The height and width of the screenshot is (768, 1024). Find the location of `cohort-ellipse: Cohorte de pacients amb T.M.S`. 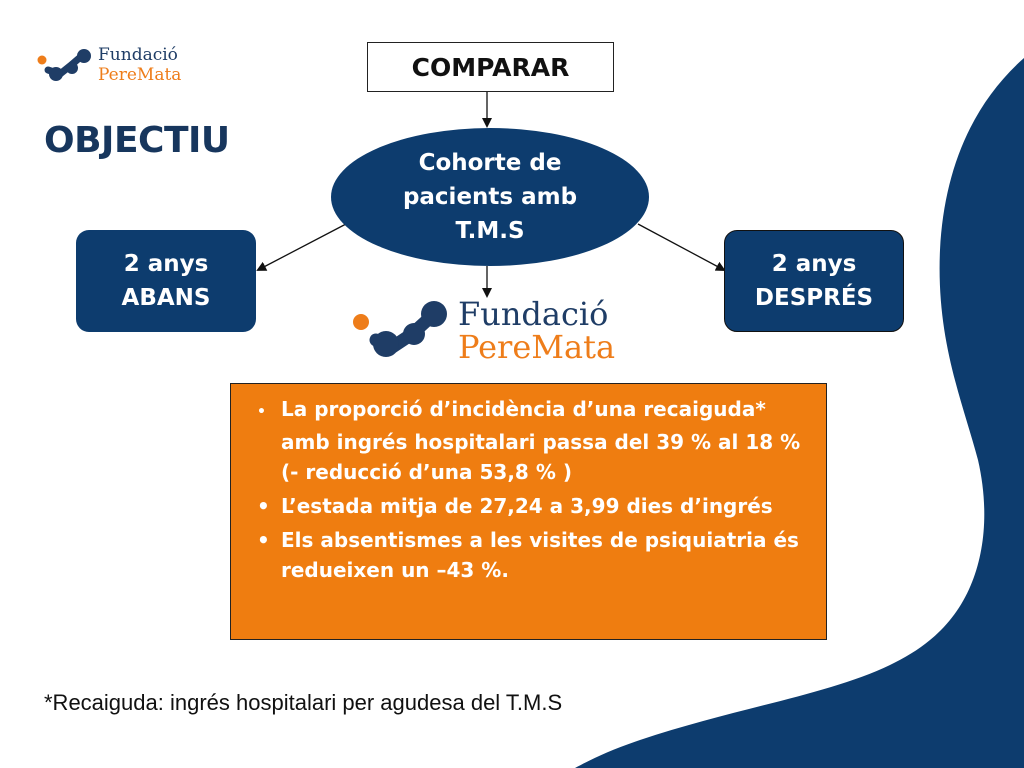

cohort-ellipse: Cohorte de pacients amb T.M.S is located at coordinates (490, 197).